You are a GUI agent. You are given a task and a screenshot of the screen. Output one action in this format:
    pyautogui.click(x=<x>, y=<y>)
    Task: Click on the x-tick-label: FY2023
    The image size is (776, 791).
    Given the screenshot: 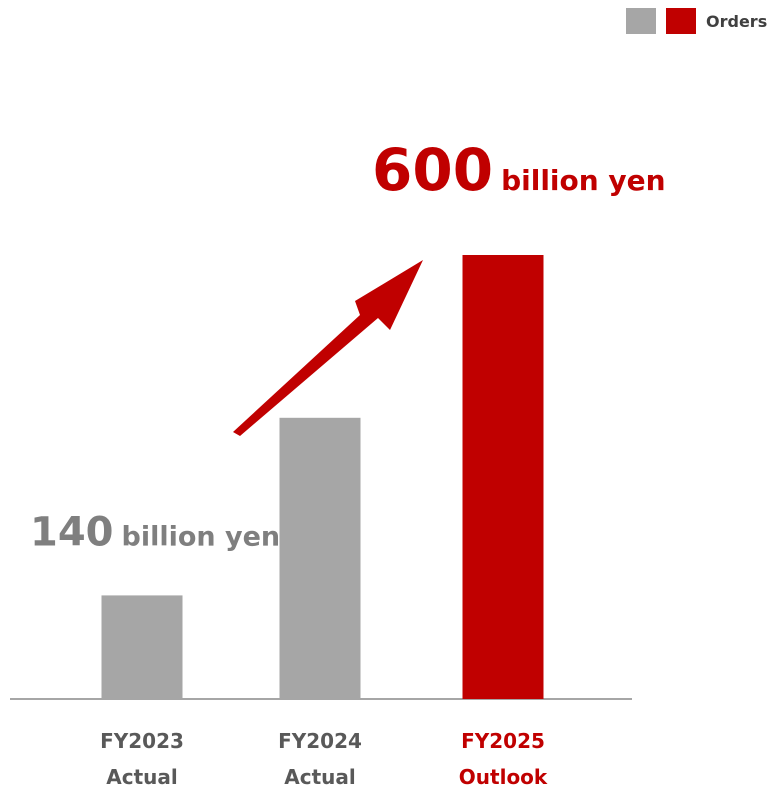 What is the action you would take?
    pyautogui.click(x=142, y=741)
    